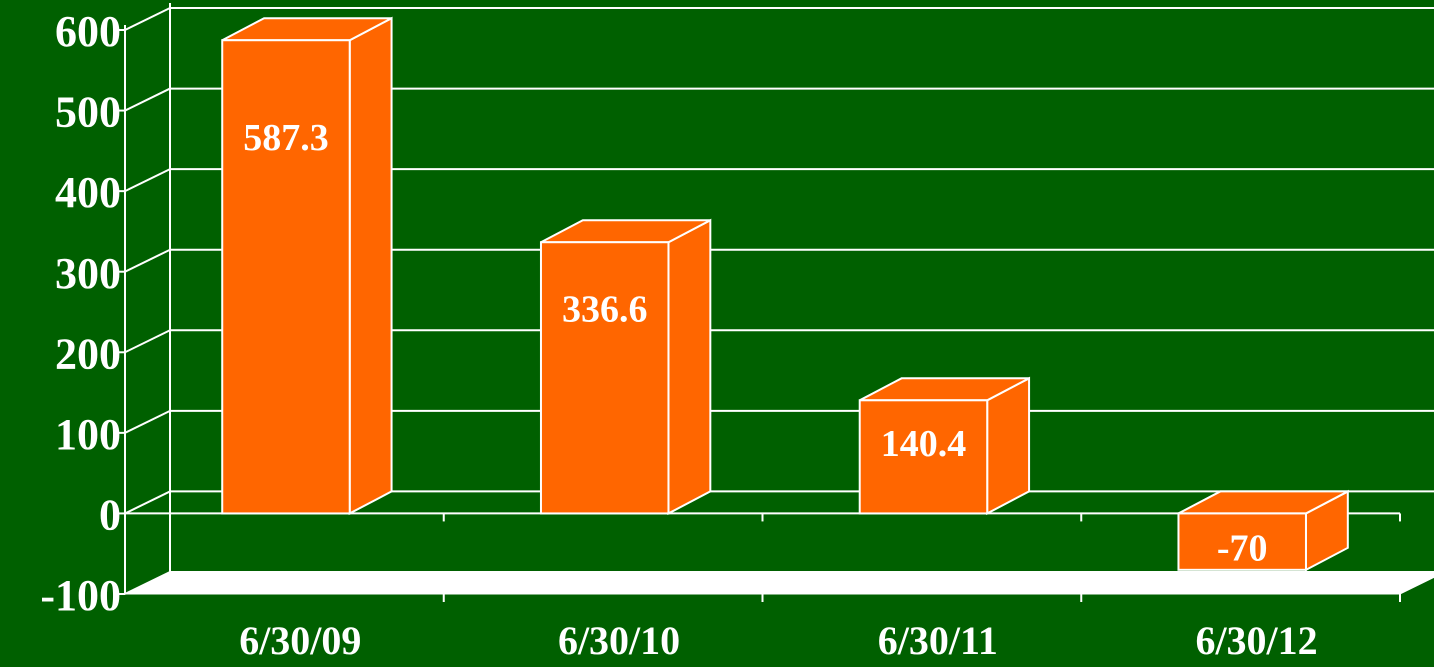 The height and width of the screenshot is (667, 1434). What do you see at coordinates (88, 112) in the screenshot?
I see `y-tick-label: 500` at bounding box center [88, 112].